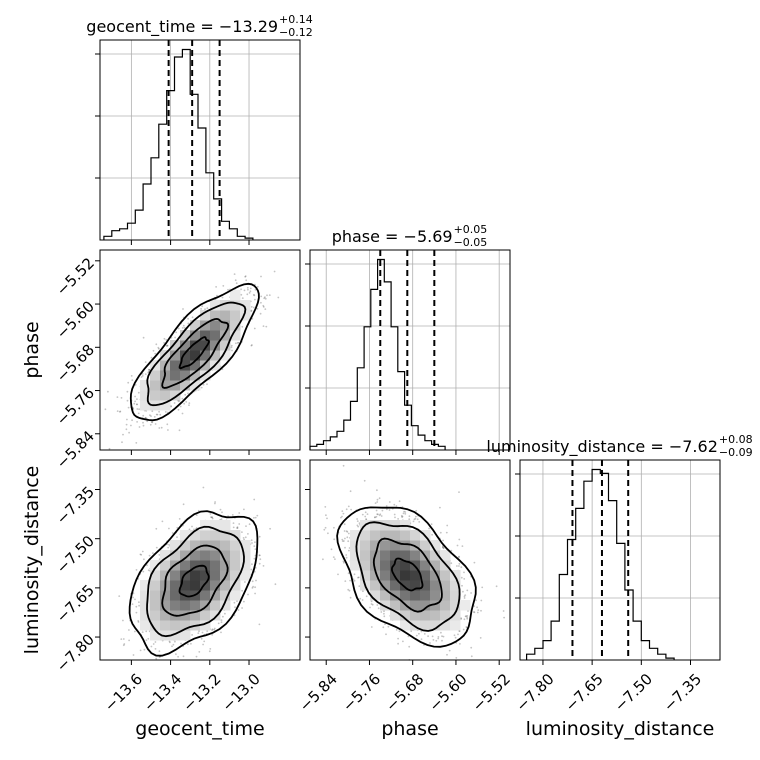 The width and height of the screenshot is (760, 760). What do you see at coordinates (178, 144) in the screenshot?
I see `histogram-geocent_time` at bounding box center [178, 144].